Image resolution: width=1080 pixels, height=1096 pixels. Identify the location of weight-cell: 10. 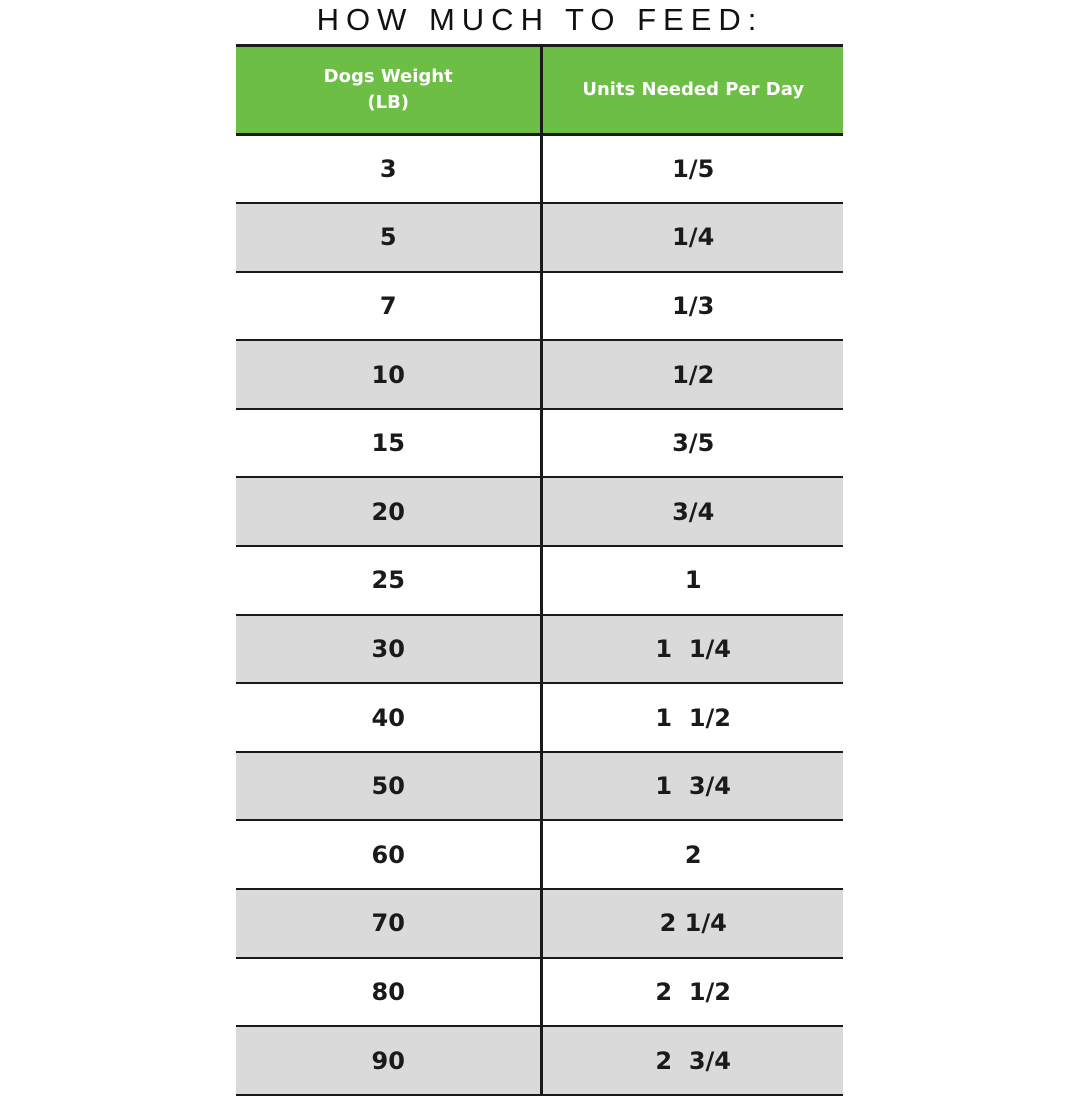
(390, 375).